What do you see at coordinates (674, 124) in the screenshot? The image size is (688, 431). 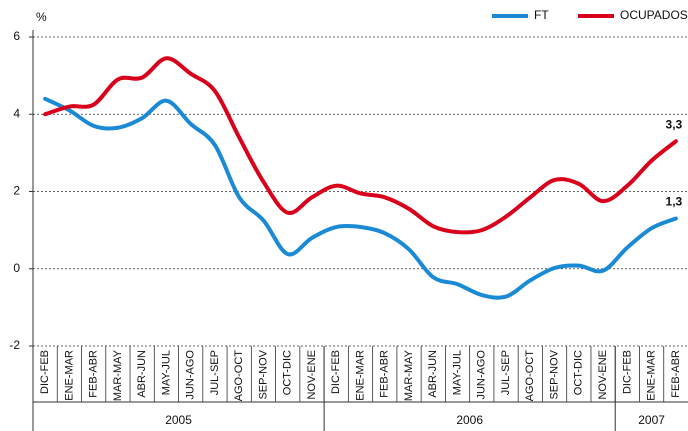 I see `data-label: 3,3` at bounding box center [674, 124].